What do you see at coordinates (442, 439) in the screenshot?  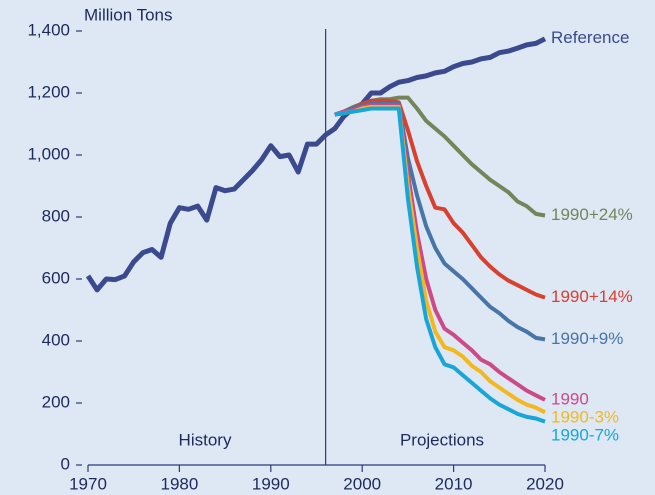 I see `annotation: Projections` at bounding box center [442, 439].